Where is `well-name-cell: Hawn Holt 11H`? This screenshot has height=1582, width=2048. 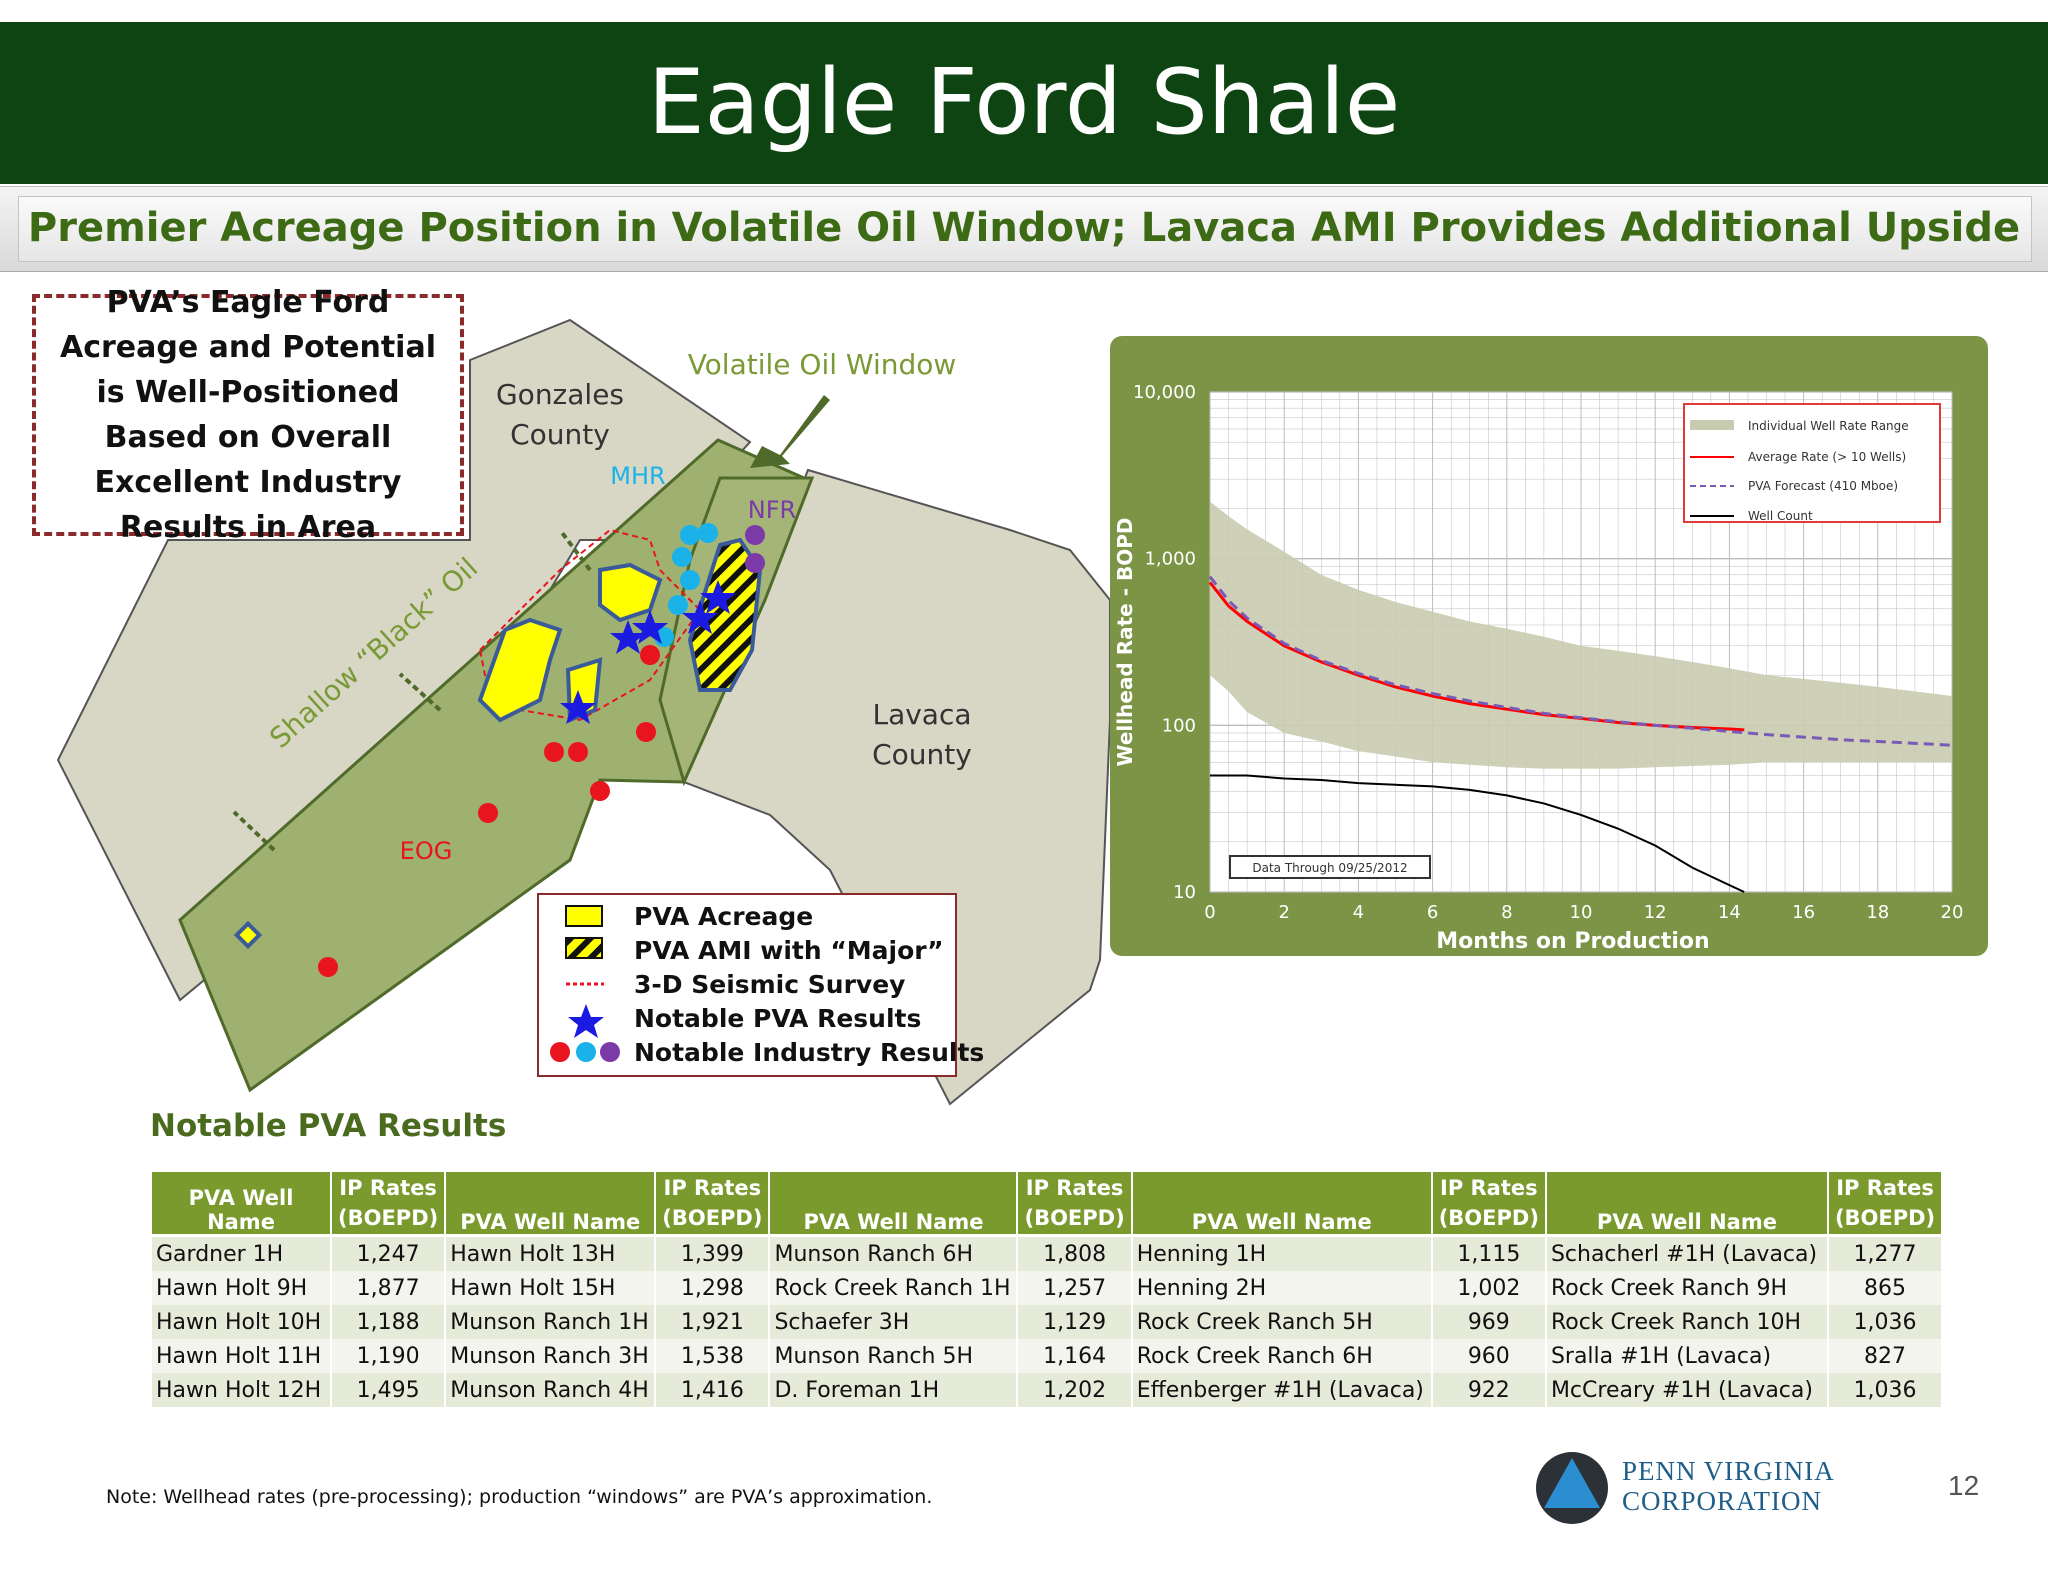
well-name-cell: Hawn Holt 11H is located at coordinates (241, 1356).